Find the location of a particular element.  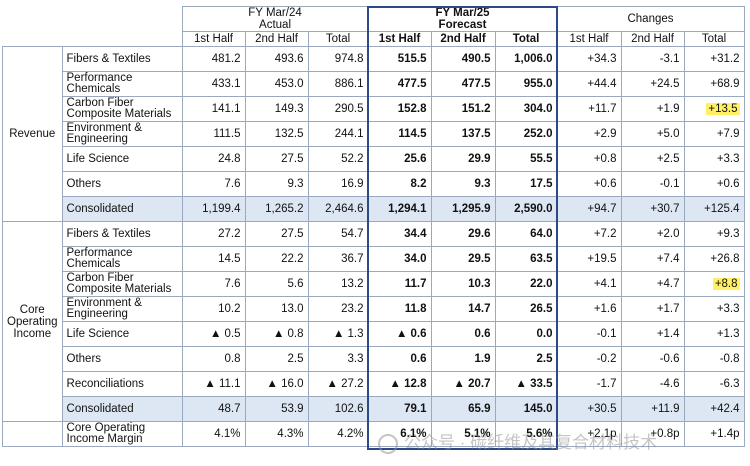

changes-cell: +8.8 is located at coordinates (714, 284).